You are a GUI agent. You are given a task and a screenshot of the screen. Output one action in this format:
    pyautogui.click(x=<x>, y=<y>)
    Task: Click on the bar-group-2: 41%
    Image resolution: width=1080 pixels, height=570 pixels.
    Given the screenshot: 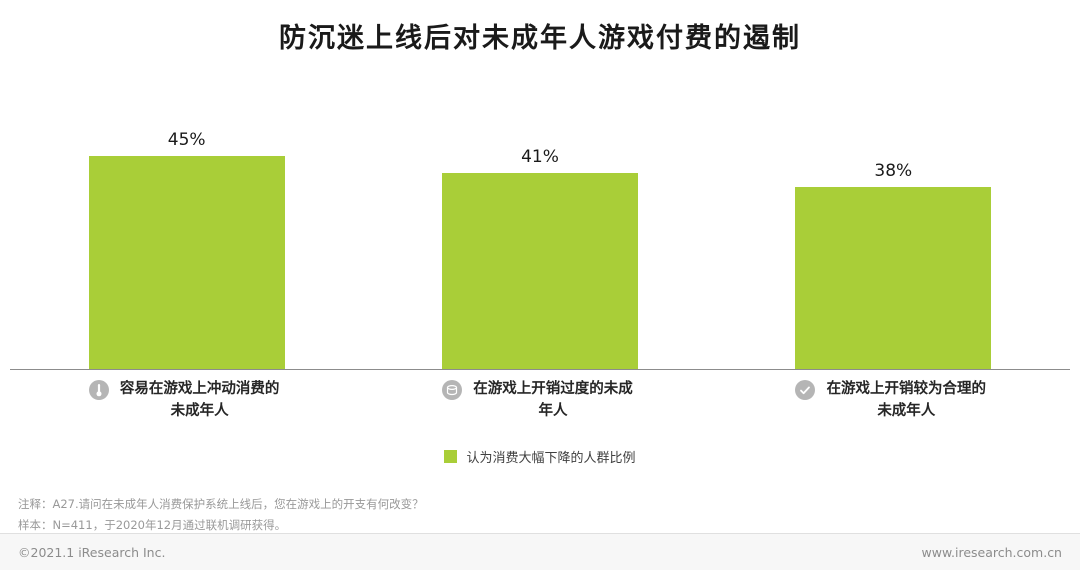 What is the action you would take?
    pyautogui.click(x=539, y=249)
    